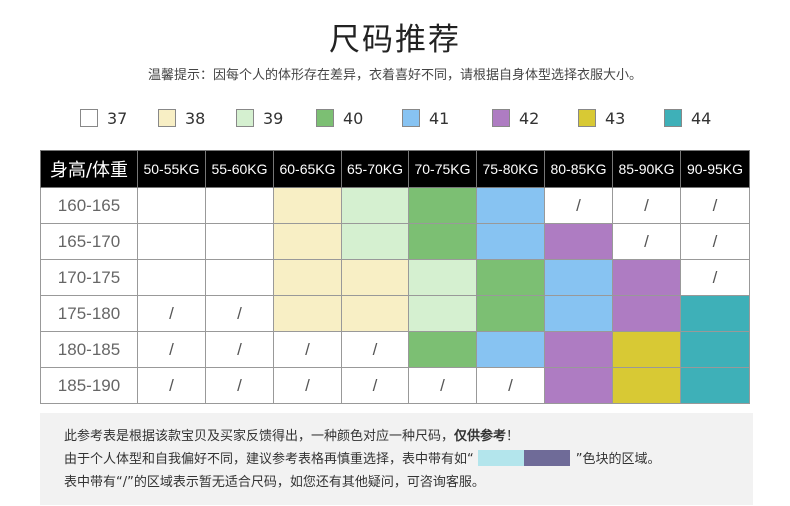 This screenshot has height=506, width=790. I want to click on table-row: 185-190// / / / /, so click(395, 385).